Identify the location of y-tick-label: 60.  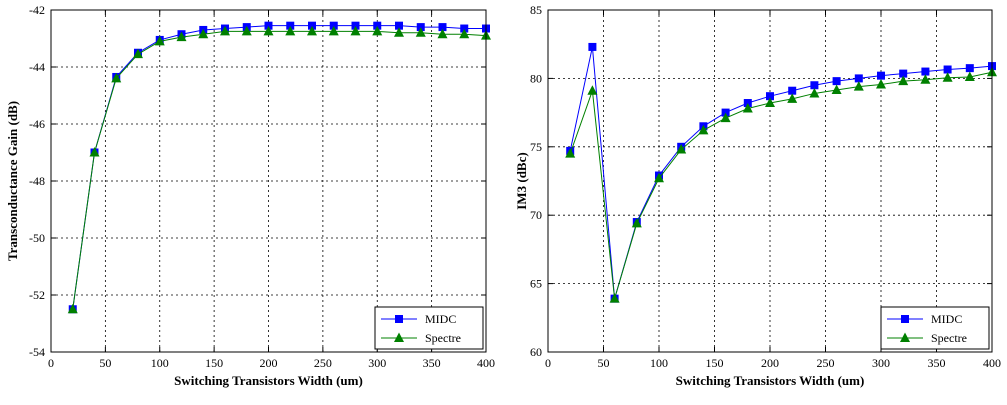
(536, 352).